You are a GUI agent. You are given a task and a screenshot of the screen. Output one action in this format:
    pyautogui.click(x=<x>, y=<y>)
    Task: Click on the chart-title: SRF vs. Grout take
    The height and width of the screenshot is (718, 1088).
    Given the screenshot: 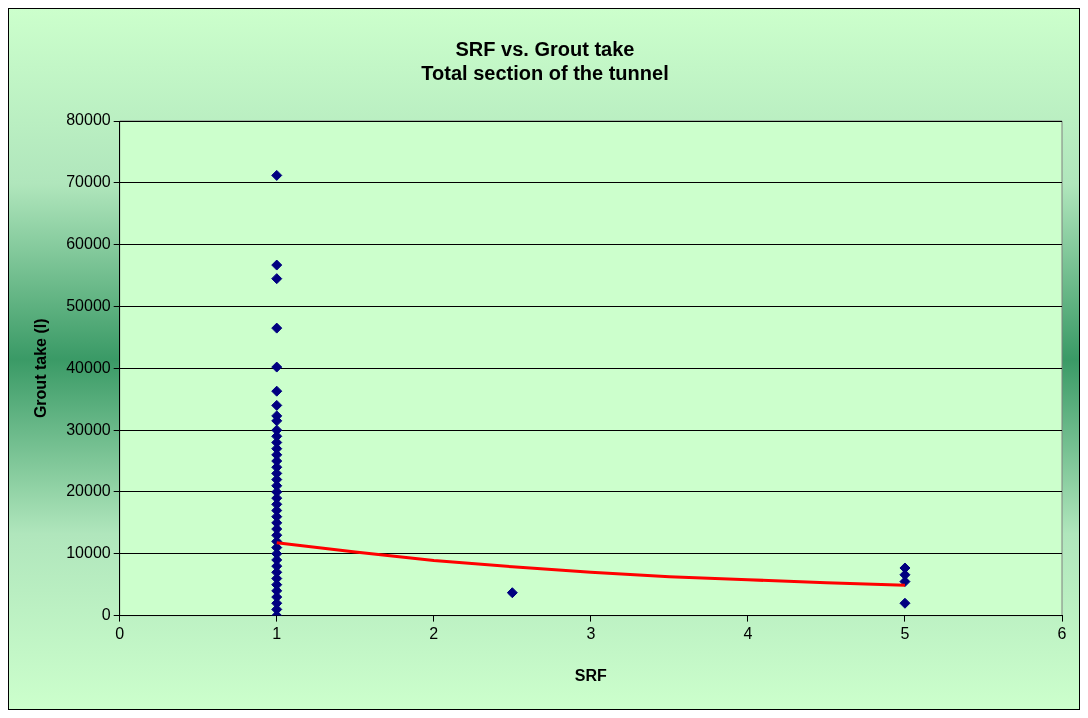 What is the action you would take?
    pyautogui.click(x=545, y=48)
    